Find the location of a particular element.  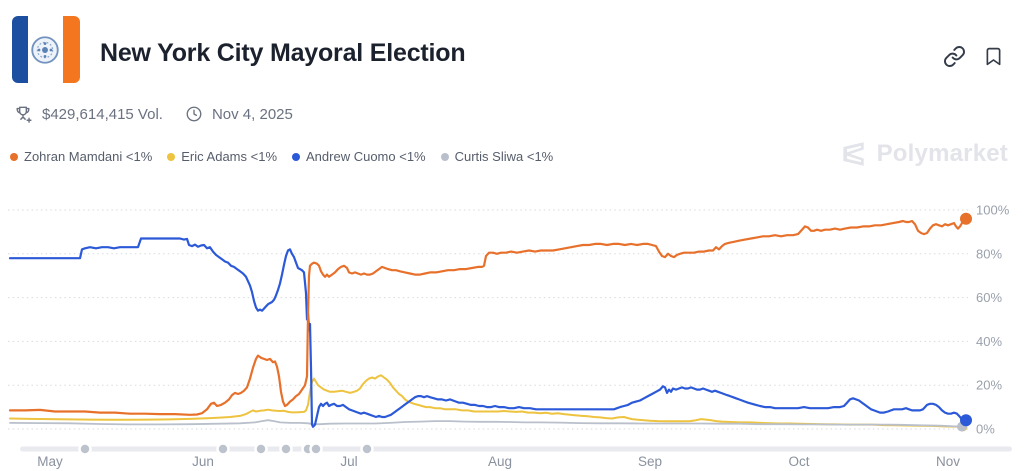

svg-text: 40% is located at coordinates (989, 341).